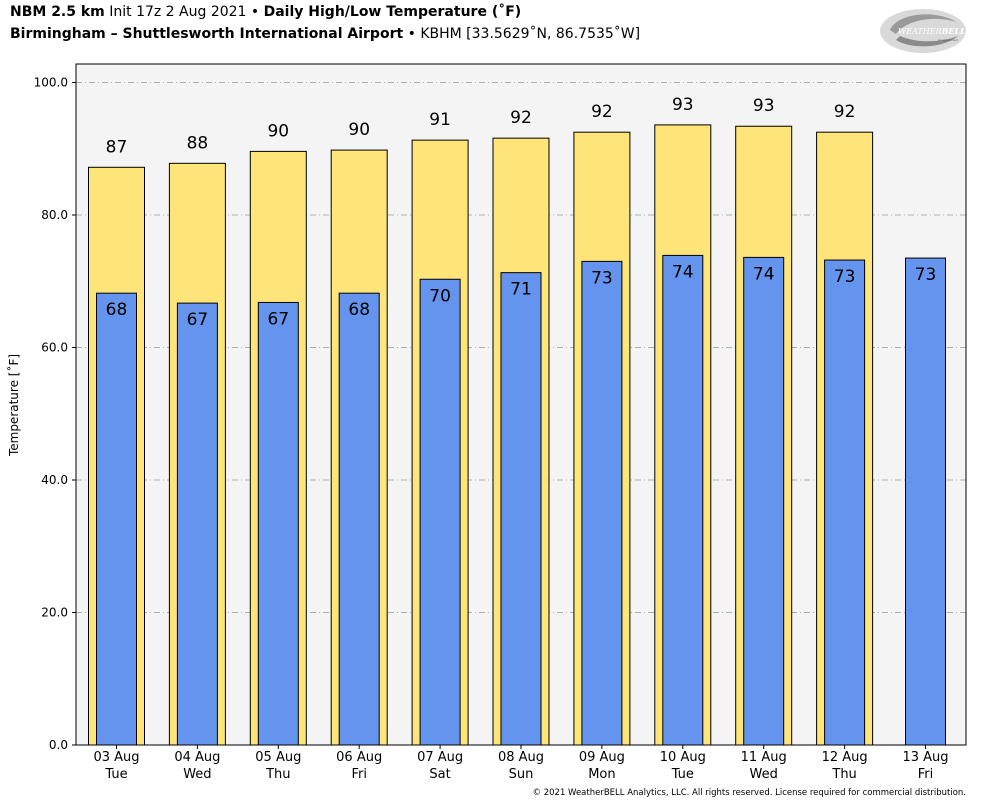 The height and width of the screenshot is (808, 984). What do you see at coordinates (602, 757) in the screenshot?
I see `x-tick-date: 09 Aug` at bounding box center [602, 757].